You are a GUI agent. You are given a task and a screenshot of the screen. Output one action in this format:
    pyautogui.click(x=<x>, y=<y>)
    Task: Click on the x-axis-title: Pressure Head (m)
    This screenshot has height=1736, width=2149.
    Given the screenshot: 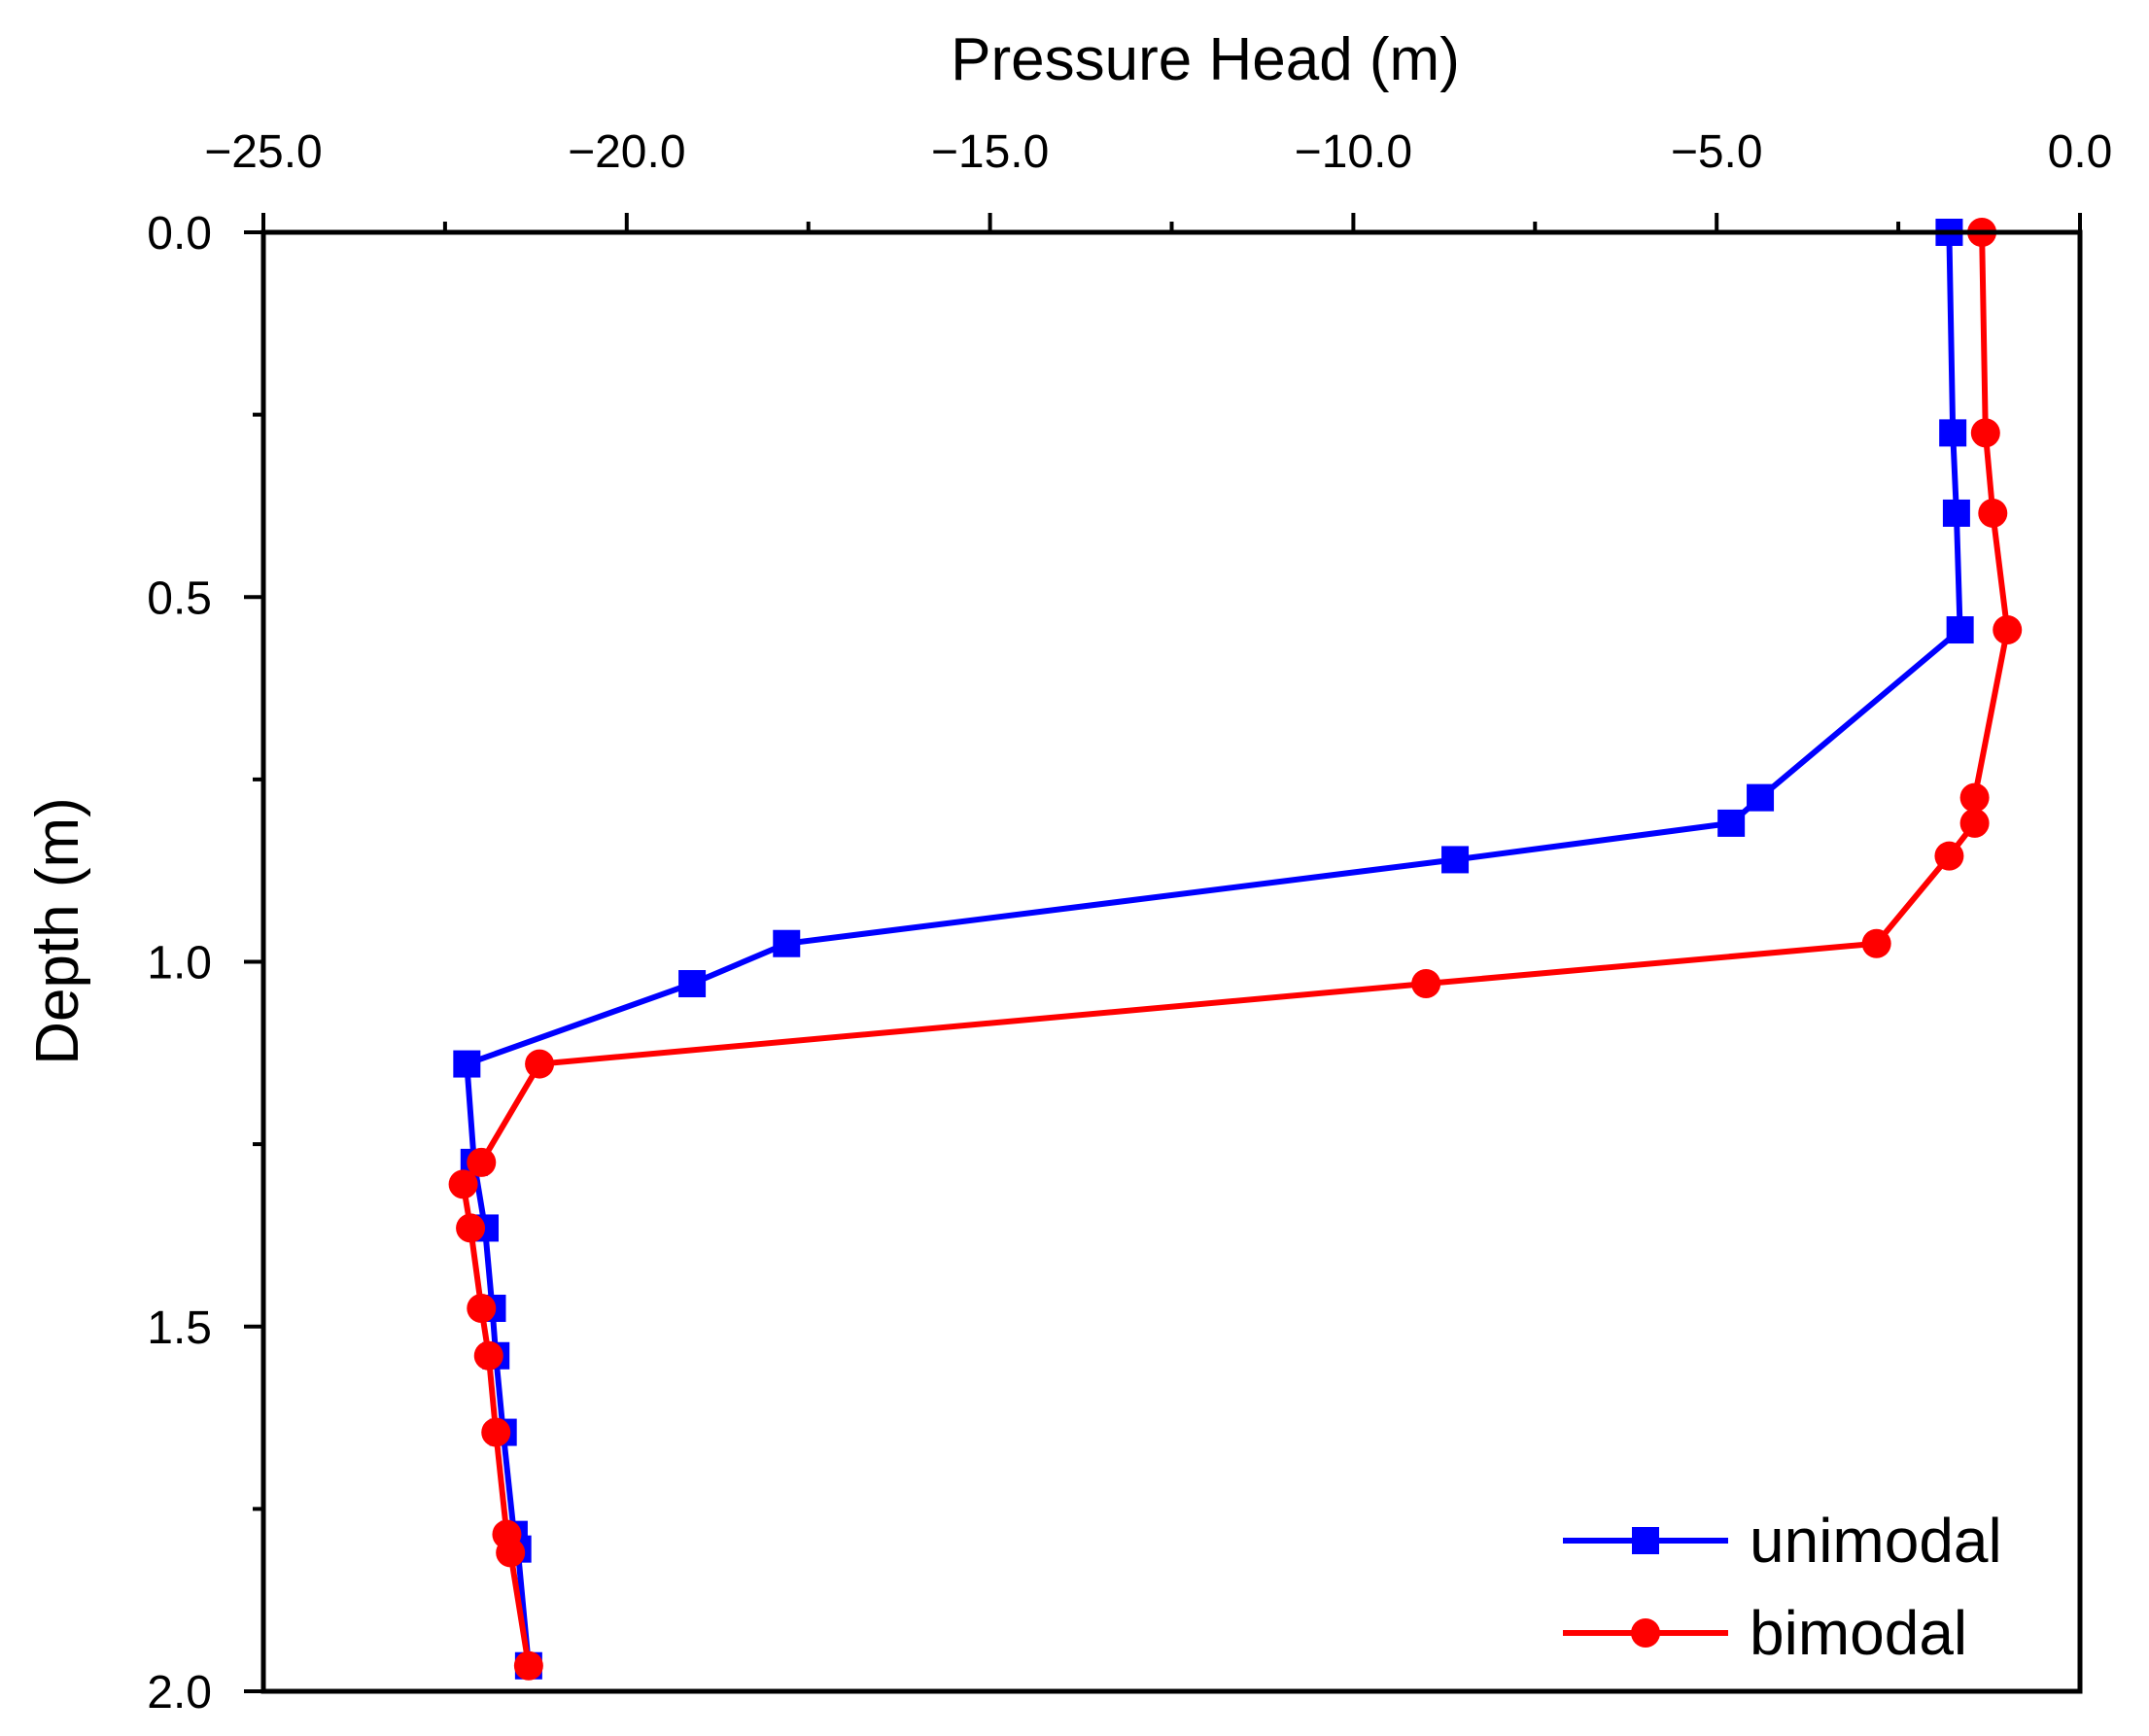 What is the action you would take?
    pyautogui.click(x=1206, y=60)
    